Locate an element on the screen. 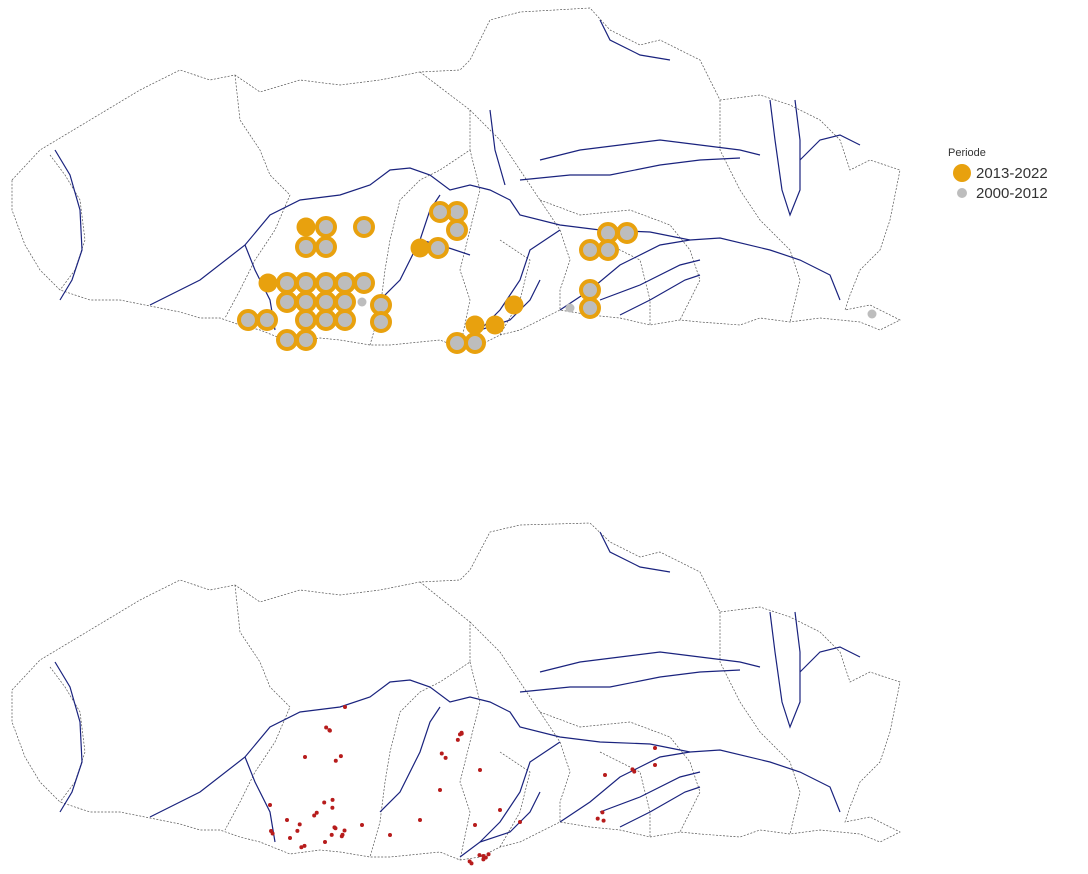 Image resolution: width=1088 pixels, height=874 pixels. period-markers is located at coordinates (557, 277).